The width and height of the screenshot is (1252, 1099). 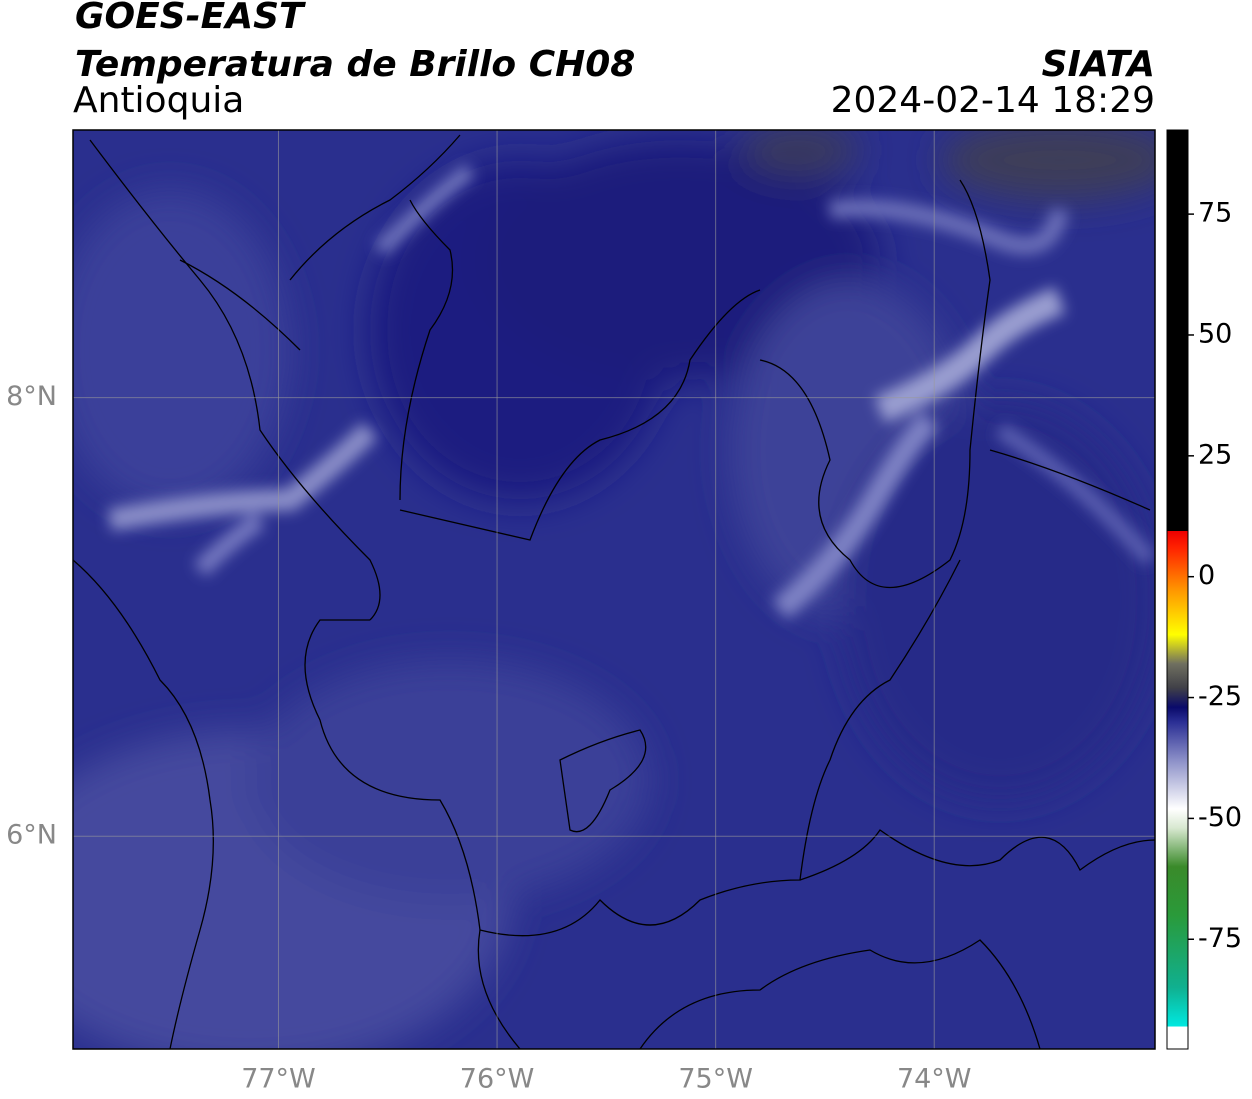 What do you see at coordinates (1177, 589) in the screenshot?
I see `colorbar` at bounding box center [1177, 589].